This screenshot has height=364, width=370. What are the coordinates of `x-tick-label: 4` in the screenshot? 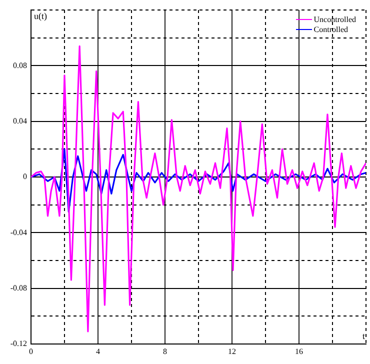 It's located at (98, 351).